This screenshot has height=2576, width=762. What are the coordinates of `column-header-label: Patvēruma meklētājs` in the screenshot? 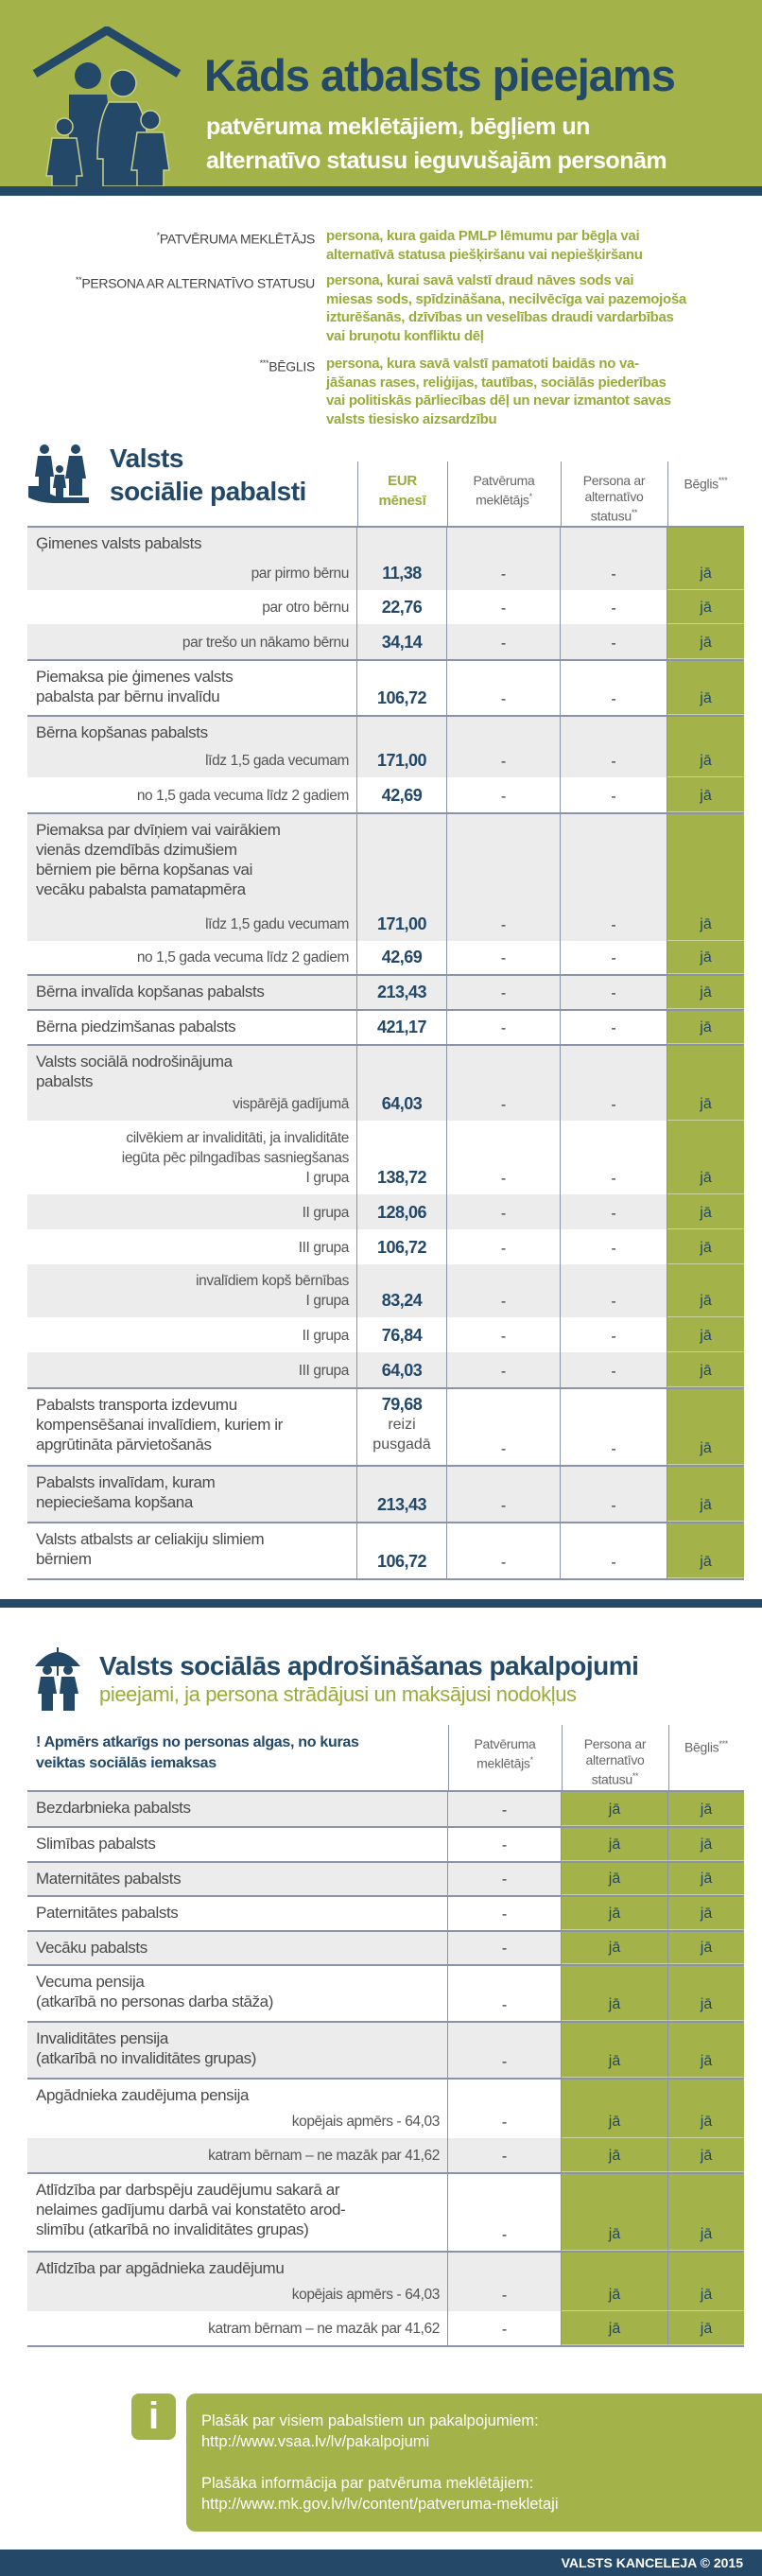 It's located at (504, 490).